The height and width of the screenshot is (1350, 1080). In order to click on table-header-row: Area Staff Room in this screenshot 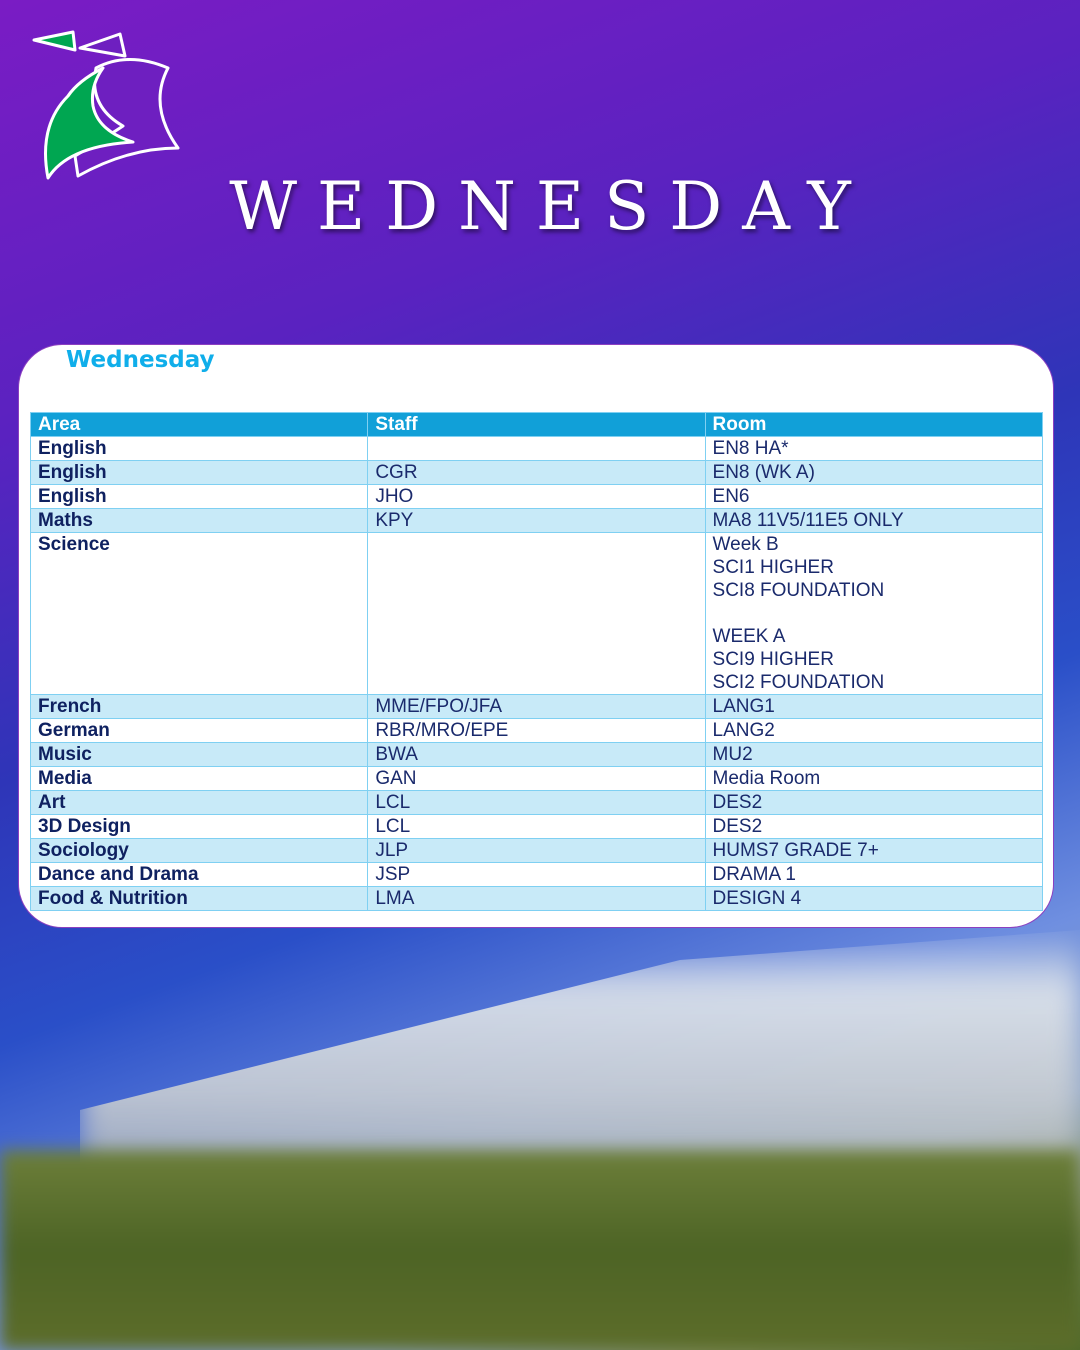, I will do `click(536, 424)`.